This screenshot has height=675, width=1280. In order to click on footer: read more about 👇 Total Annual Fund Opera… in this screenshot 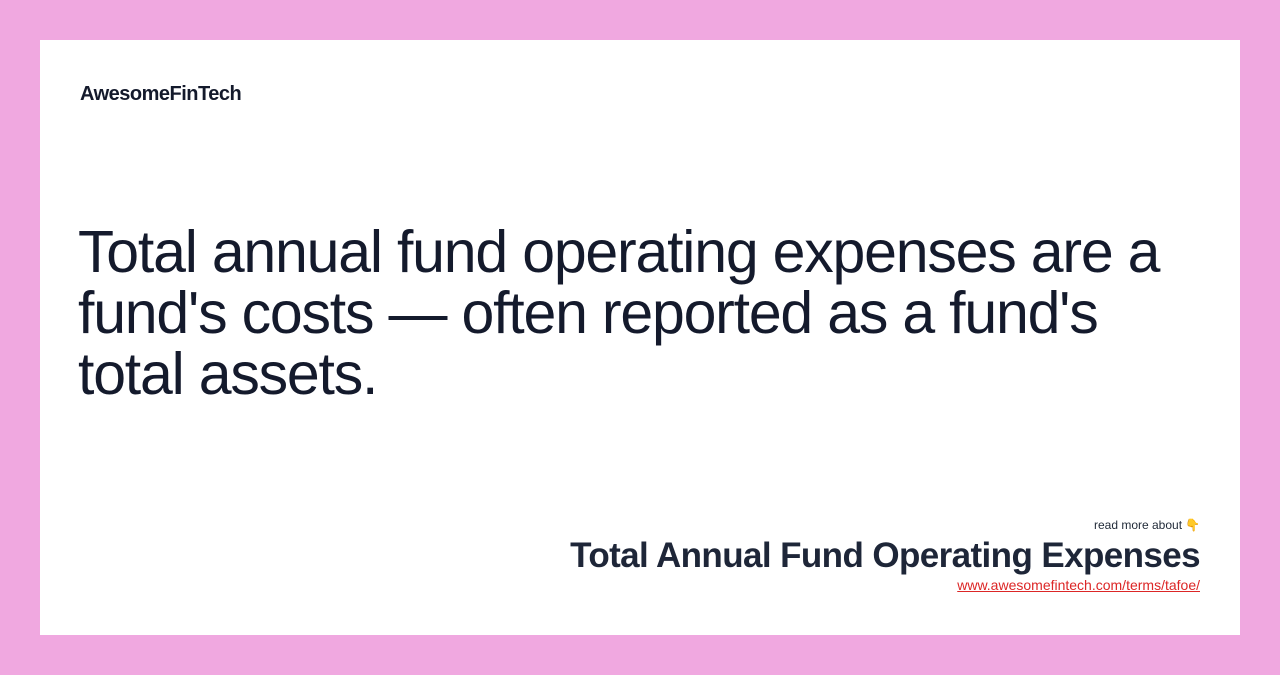, I will do `click(885, 556)`.